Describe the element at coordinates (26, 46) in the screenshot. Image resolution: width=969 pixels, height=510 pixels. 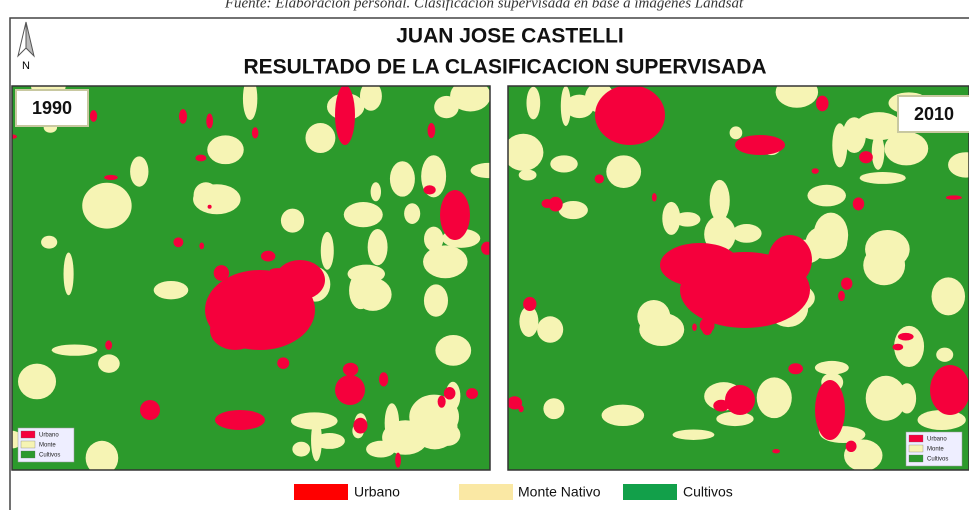
I see `north-arrow: N` at that location.